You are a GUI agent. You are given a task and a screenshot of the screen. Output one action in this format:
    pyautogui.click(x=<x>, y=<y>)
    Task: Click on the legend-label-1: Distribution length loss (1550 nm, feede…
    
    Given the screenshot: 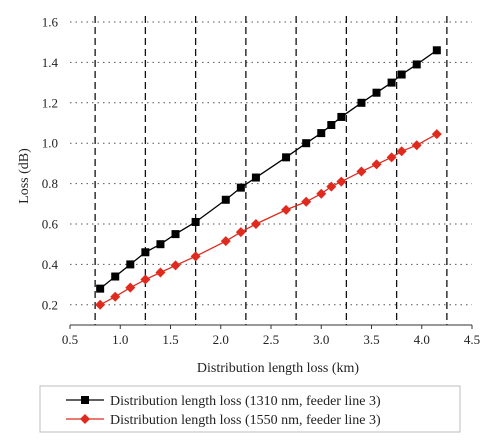 What is the action you would take?
    pyautogui.click(x=245, y=420)
    